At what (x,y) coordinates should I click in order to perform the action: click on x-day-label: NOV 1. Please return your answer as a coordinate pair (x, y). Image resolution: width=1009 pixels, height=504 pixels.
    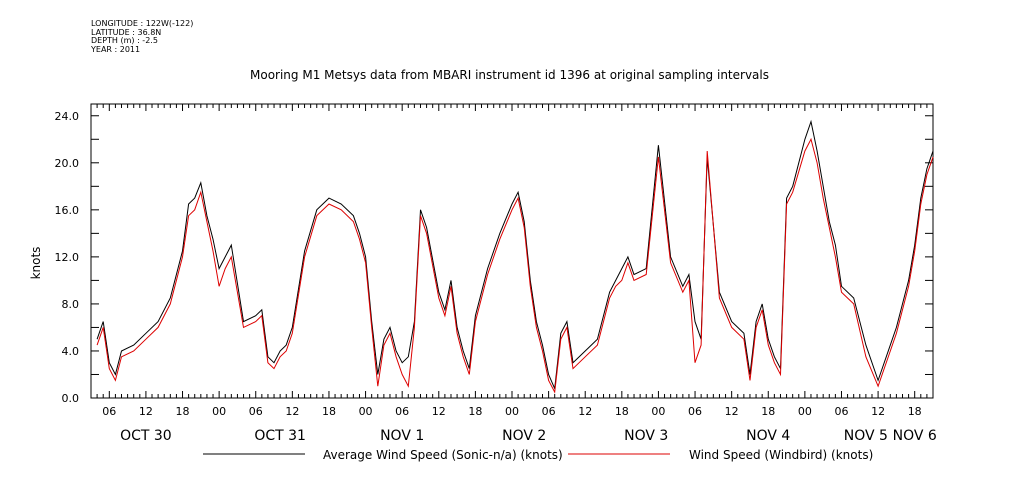
    Looking at the image, I should click on (402, 436).